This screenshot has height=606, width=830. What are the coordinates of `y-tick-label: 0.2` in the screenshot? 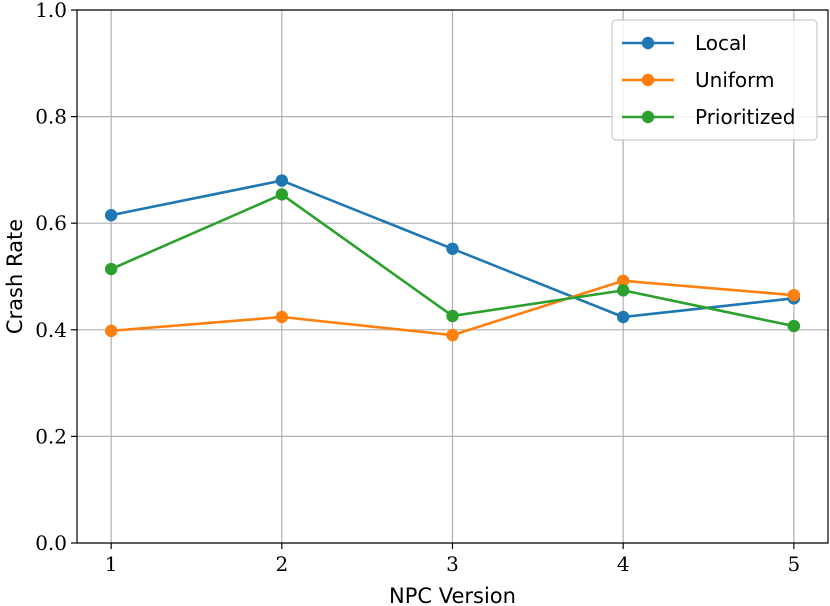 It's located at (51, 436).